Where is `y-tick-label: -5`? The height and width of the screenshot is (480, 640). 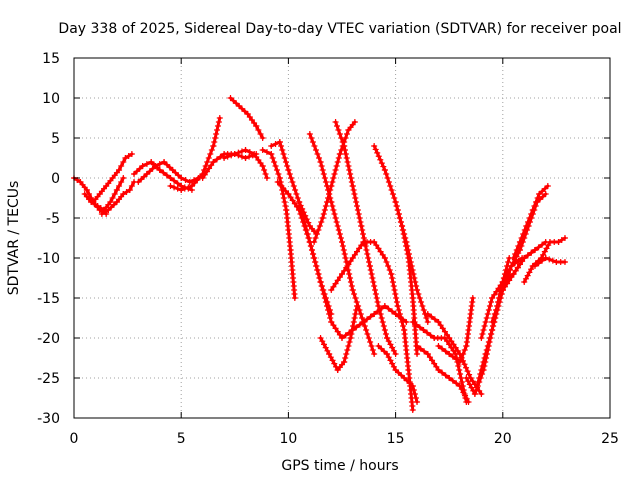 y-tick-label: -5 is located at coordinates (53, 219).